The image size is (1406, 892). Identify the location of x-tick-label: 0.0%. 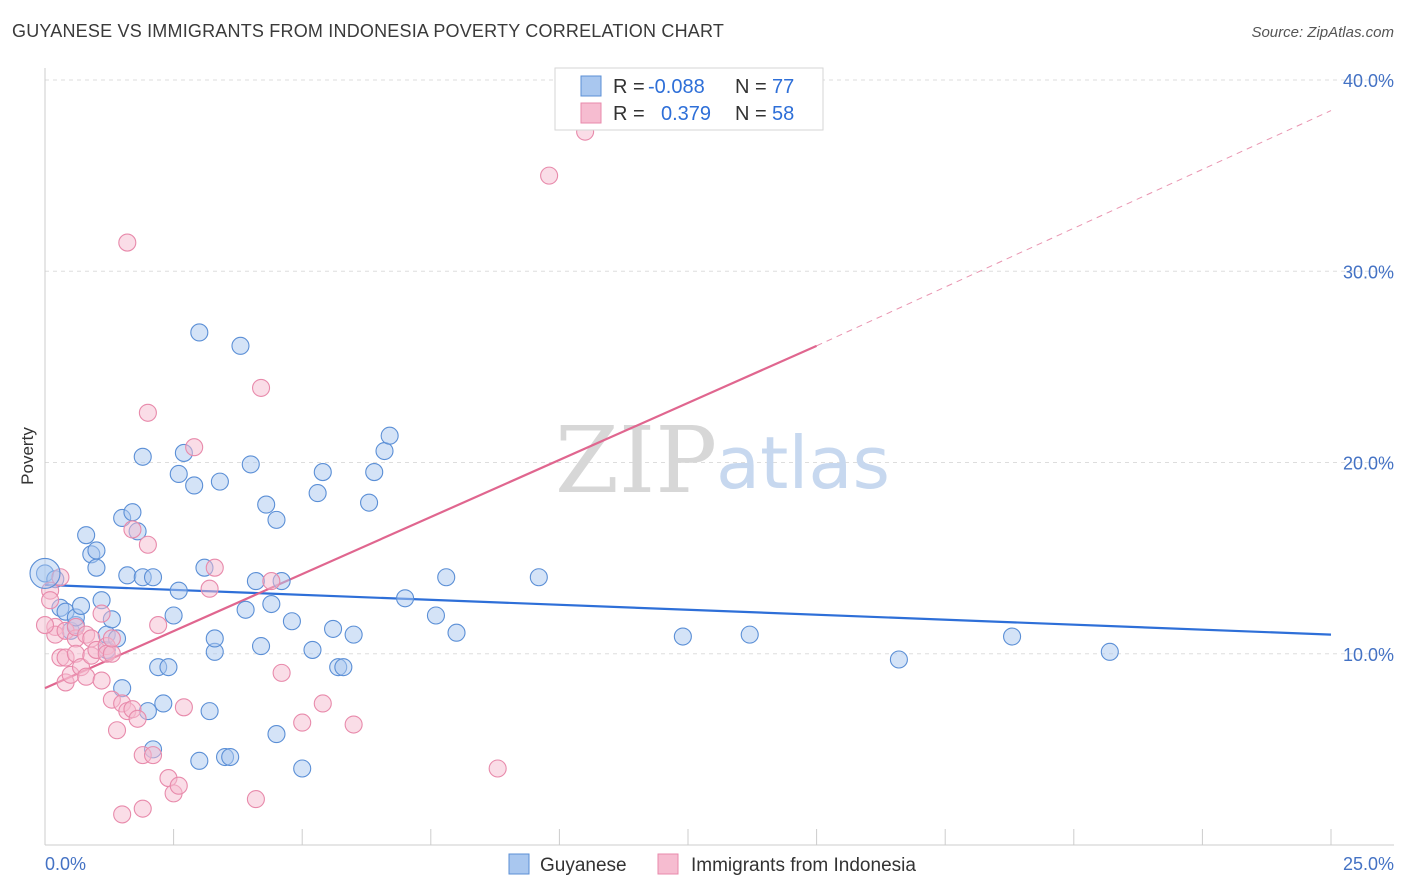
(65, 864).